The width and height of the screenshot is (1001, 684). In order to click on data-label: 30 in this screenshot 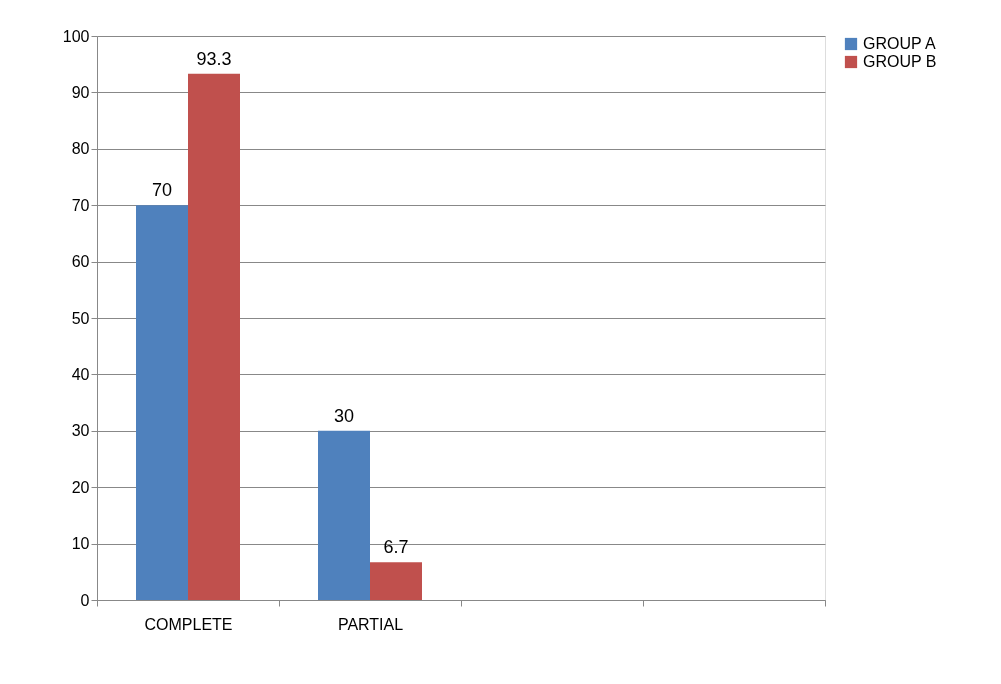, I will do `click(344, 415)`.